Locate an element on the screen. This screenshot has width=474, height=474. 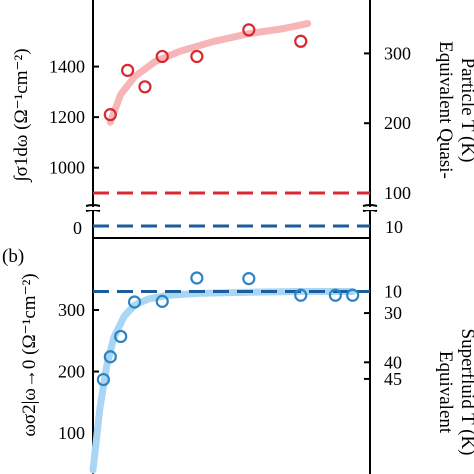
panel-b-ylabel: ωσ2|ω→0 (Ω⁻¹cm⁻²) is located at coordinates (29, 354).